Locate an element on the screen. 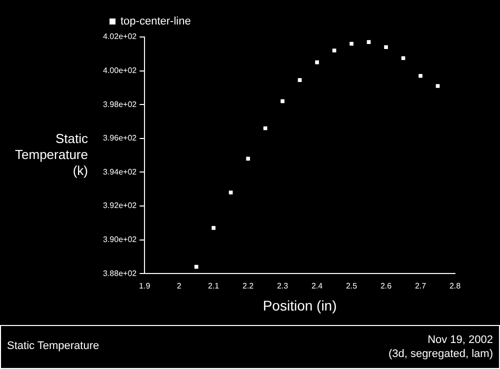 The height and width of the screenshot is (369, 500). legend-label: top-center-line is located at coordinates (155, 22).